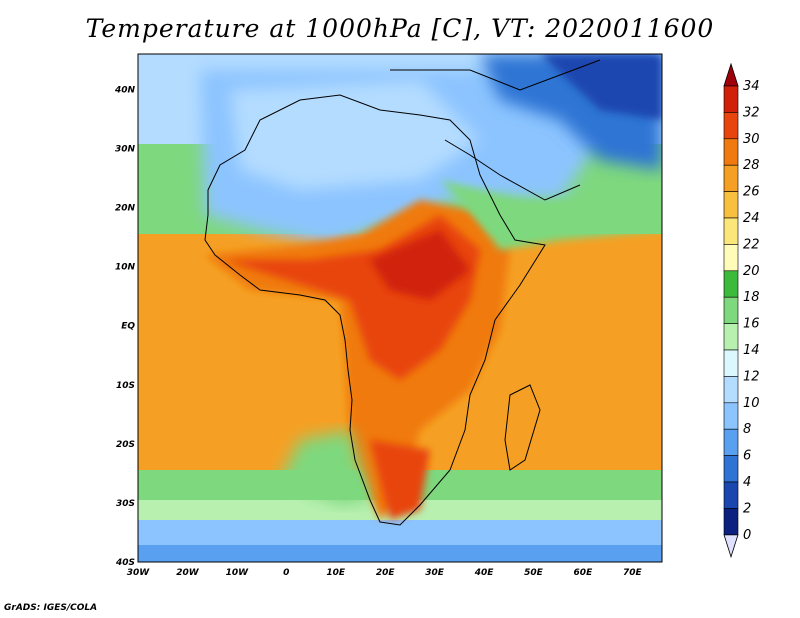  Describe the element at coordinates (747, 429) in the screenshot. I see `colorbar-label: 8` at that location.